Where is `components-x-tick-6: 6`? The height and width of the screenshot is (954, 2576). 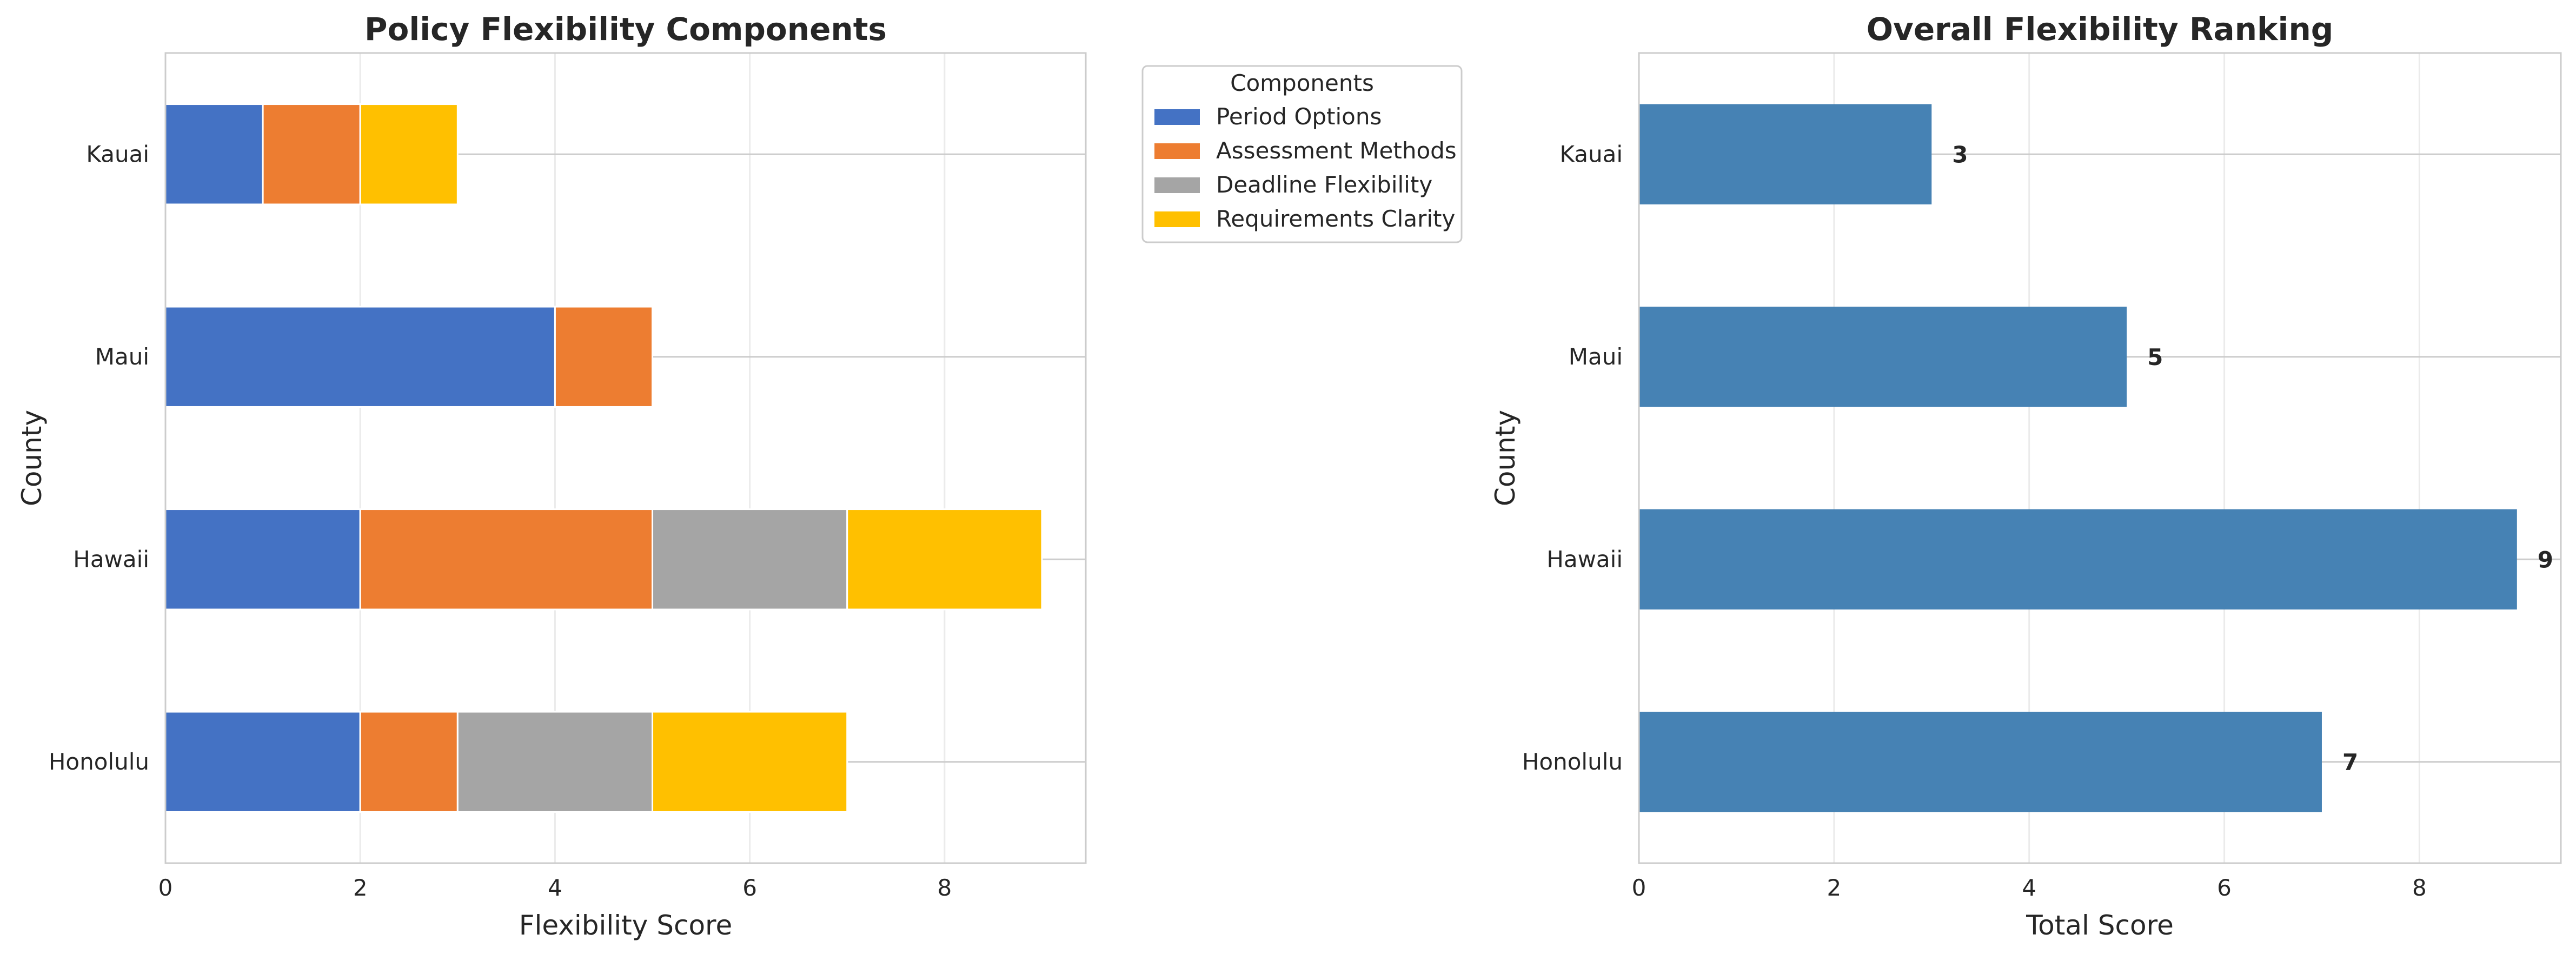
components-x-tick-6: 6 is located at coordinates (749, 888).